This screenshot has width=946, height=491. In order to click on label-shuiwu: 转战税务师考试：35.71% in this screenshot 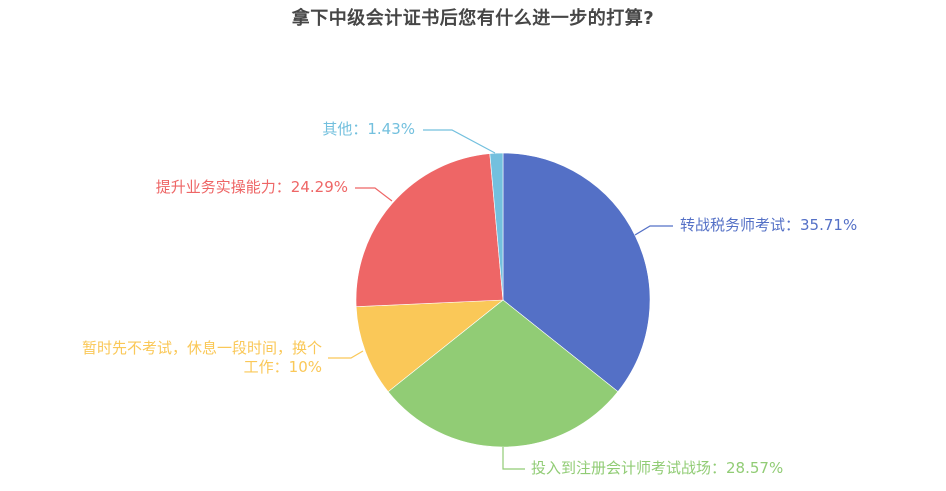, I will do `click(769, 225)`.